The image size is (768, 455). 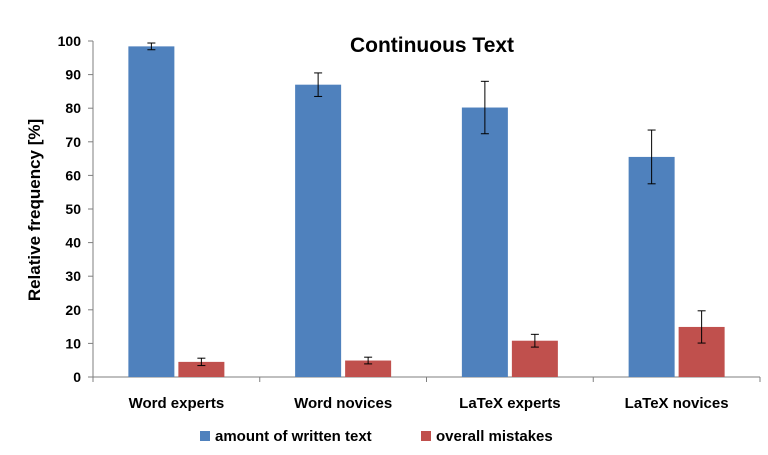 What do you see at coordinates (343, 403) in the screenshot?
I see `x-category-label: Word novices` at bounding box center [343, 403].